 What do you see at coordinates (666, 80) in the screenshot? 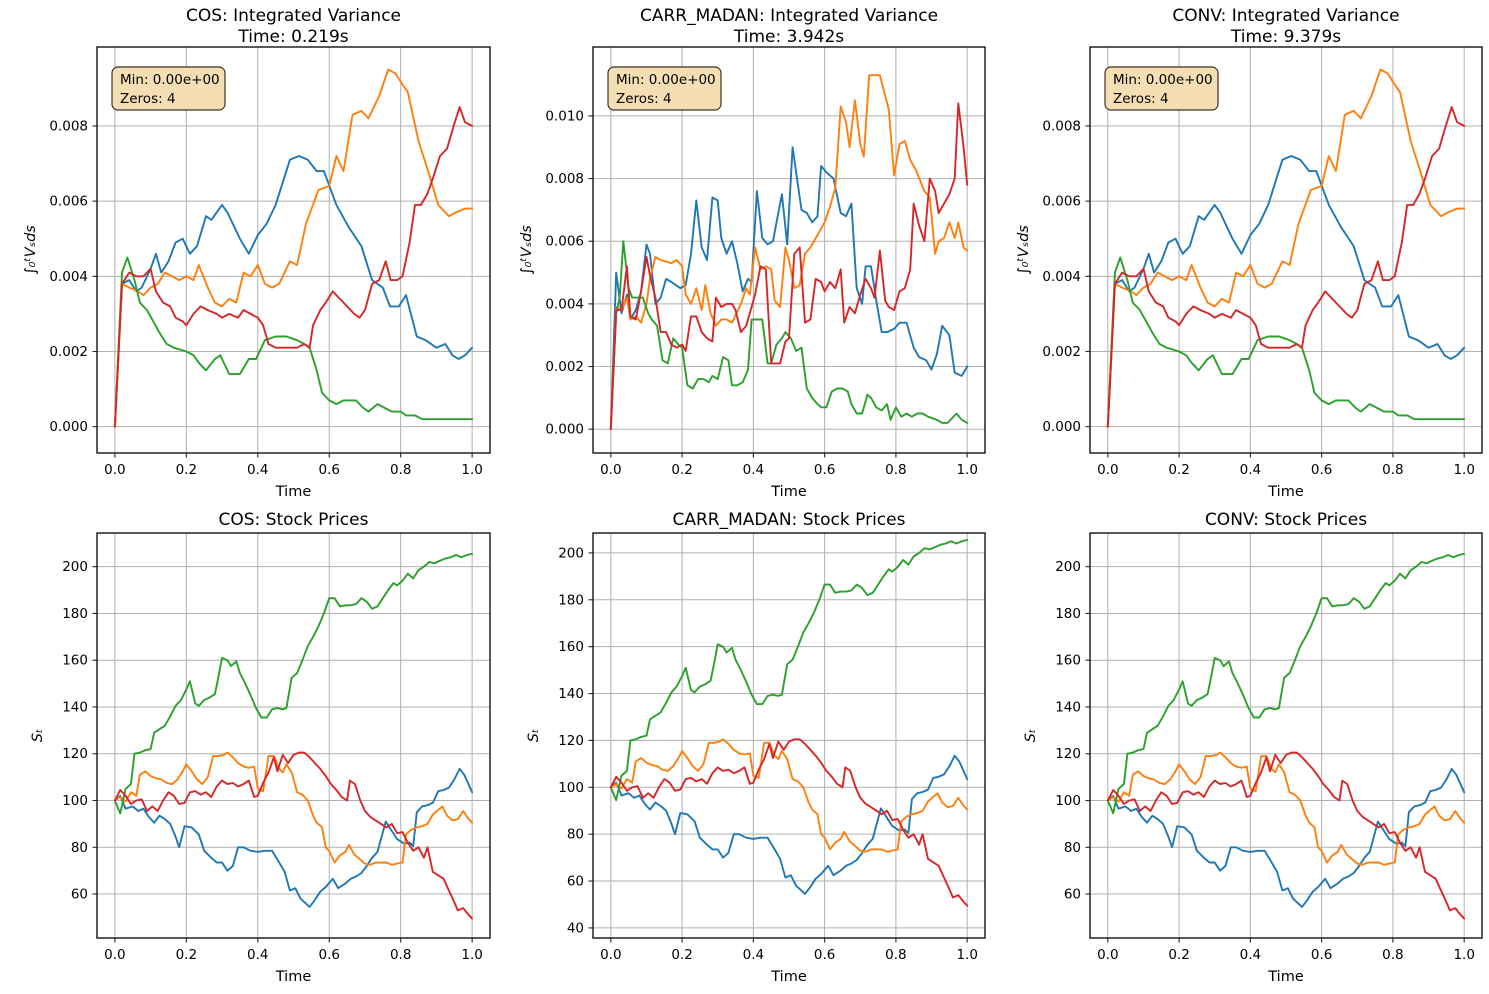
I see `annotation-min-text: Min: 0.00e+00` at bounding box center [666, 80].